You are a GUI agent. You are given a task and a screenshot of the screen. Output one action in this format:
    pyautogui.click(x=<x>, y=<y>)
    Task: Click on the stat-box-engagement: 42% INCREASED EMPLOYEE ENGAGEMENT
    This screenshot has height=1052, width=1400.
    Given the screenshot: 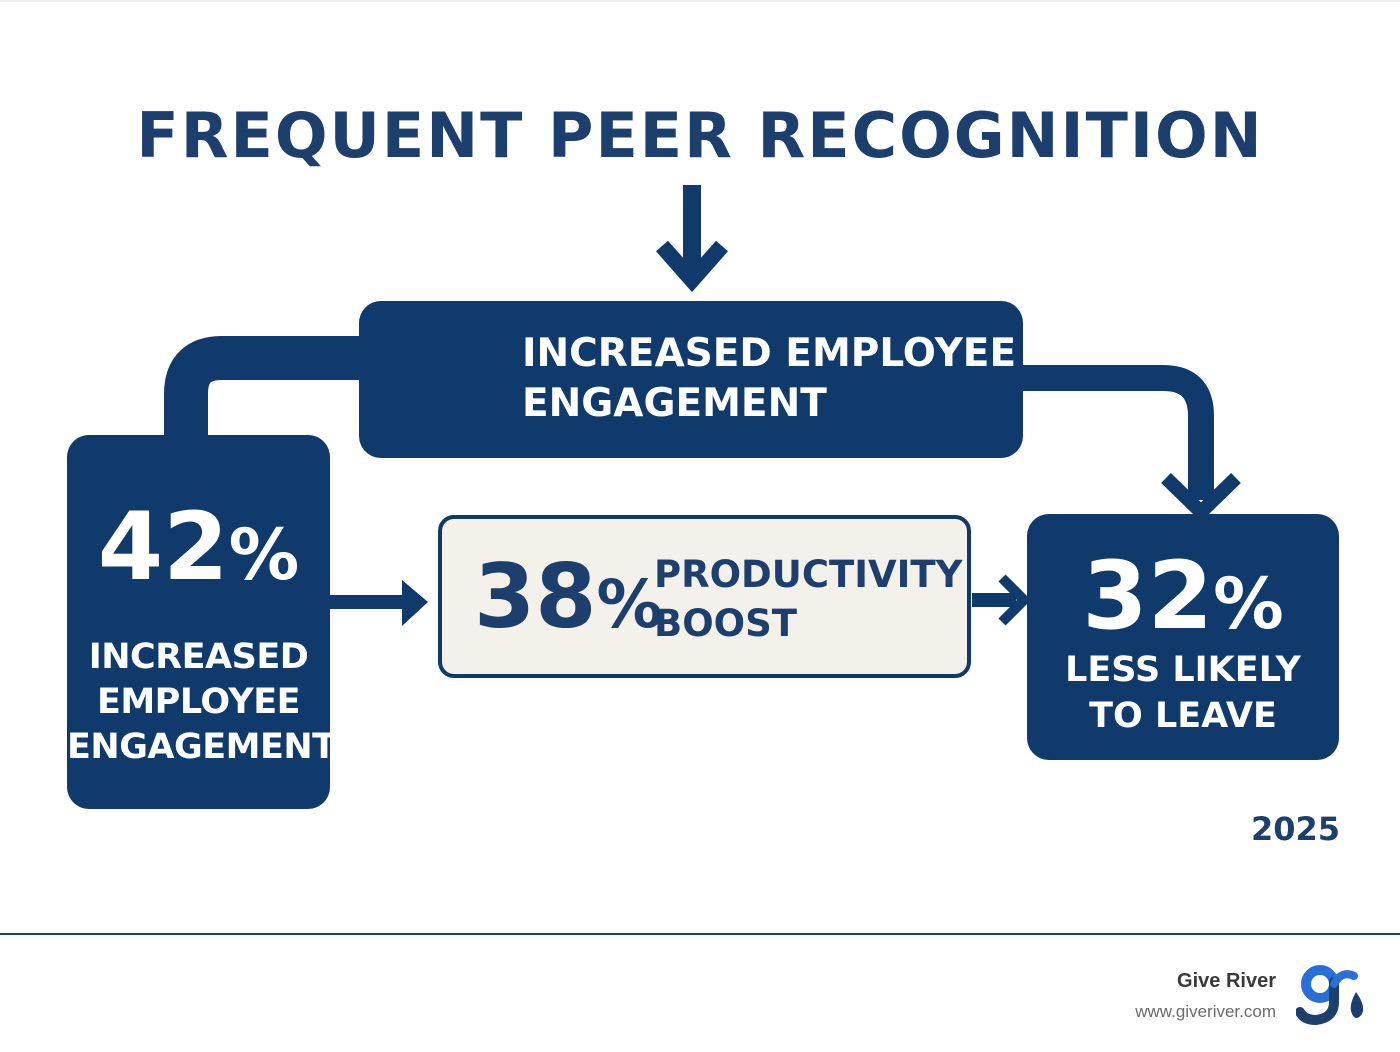 What is the action you would take?
    pyautogui.click(x=201, y=622)
    